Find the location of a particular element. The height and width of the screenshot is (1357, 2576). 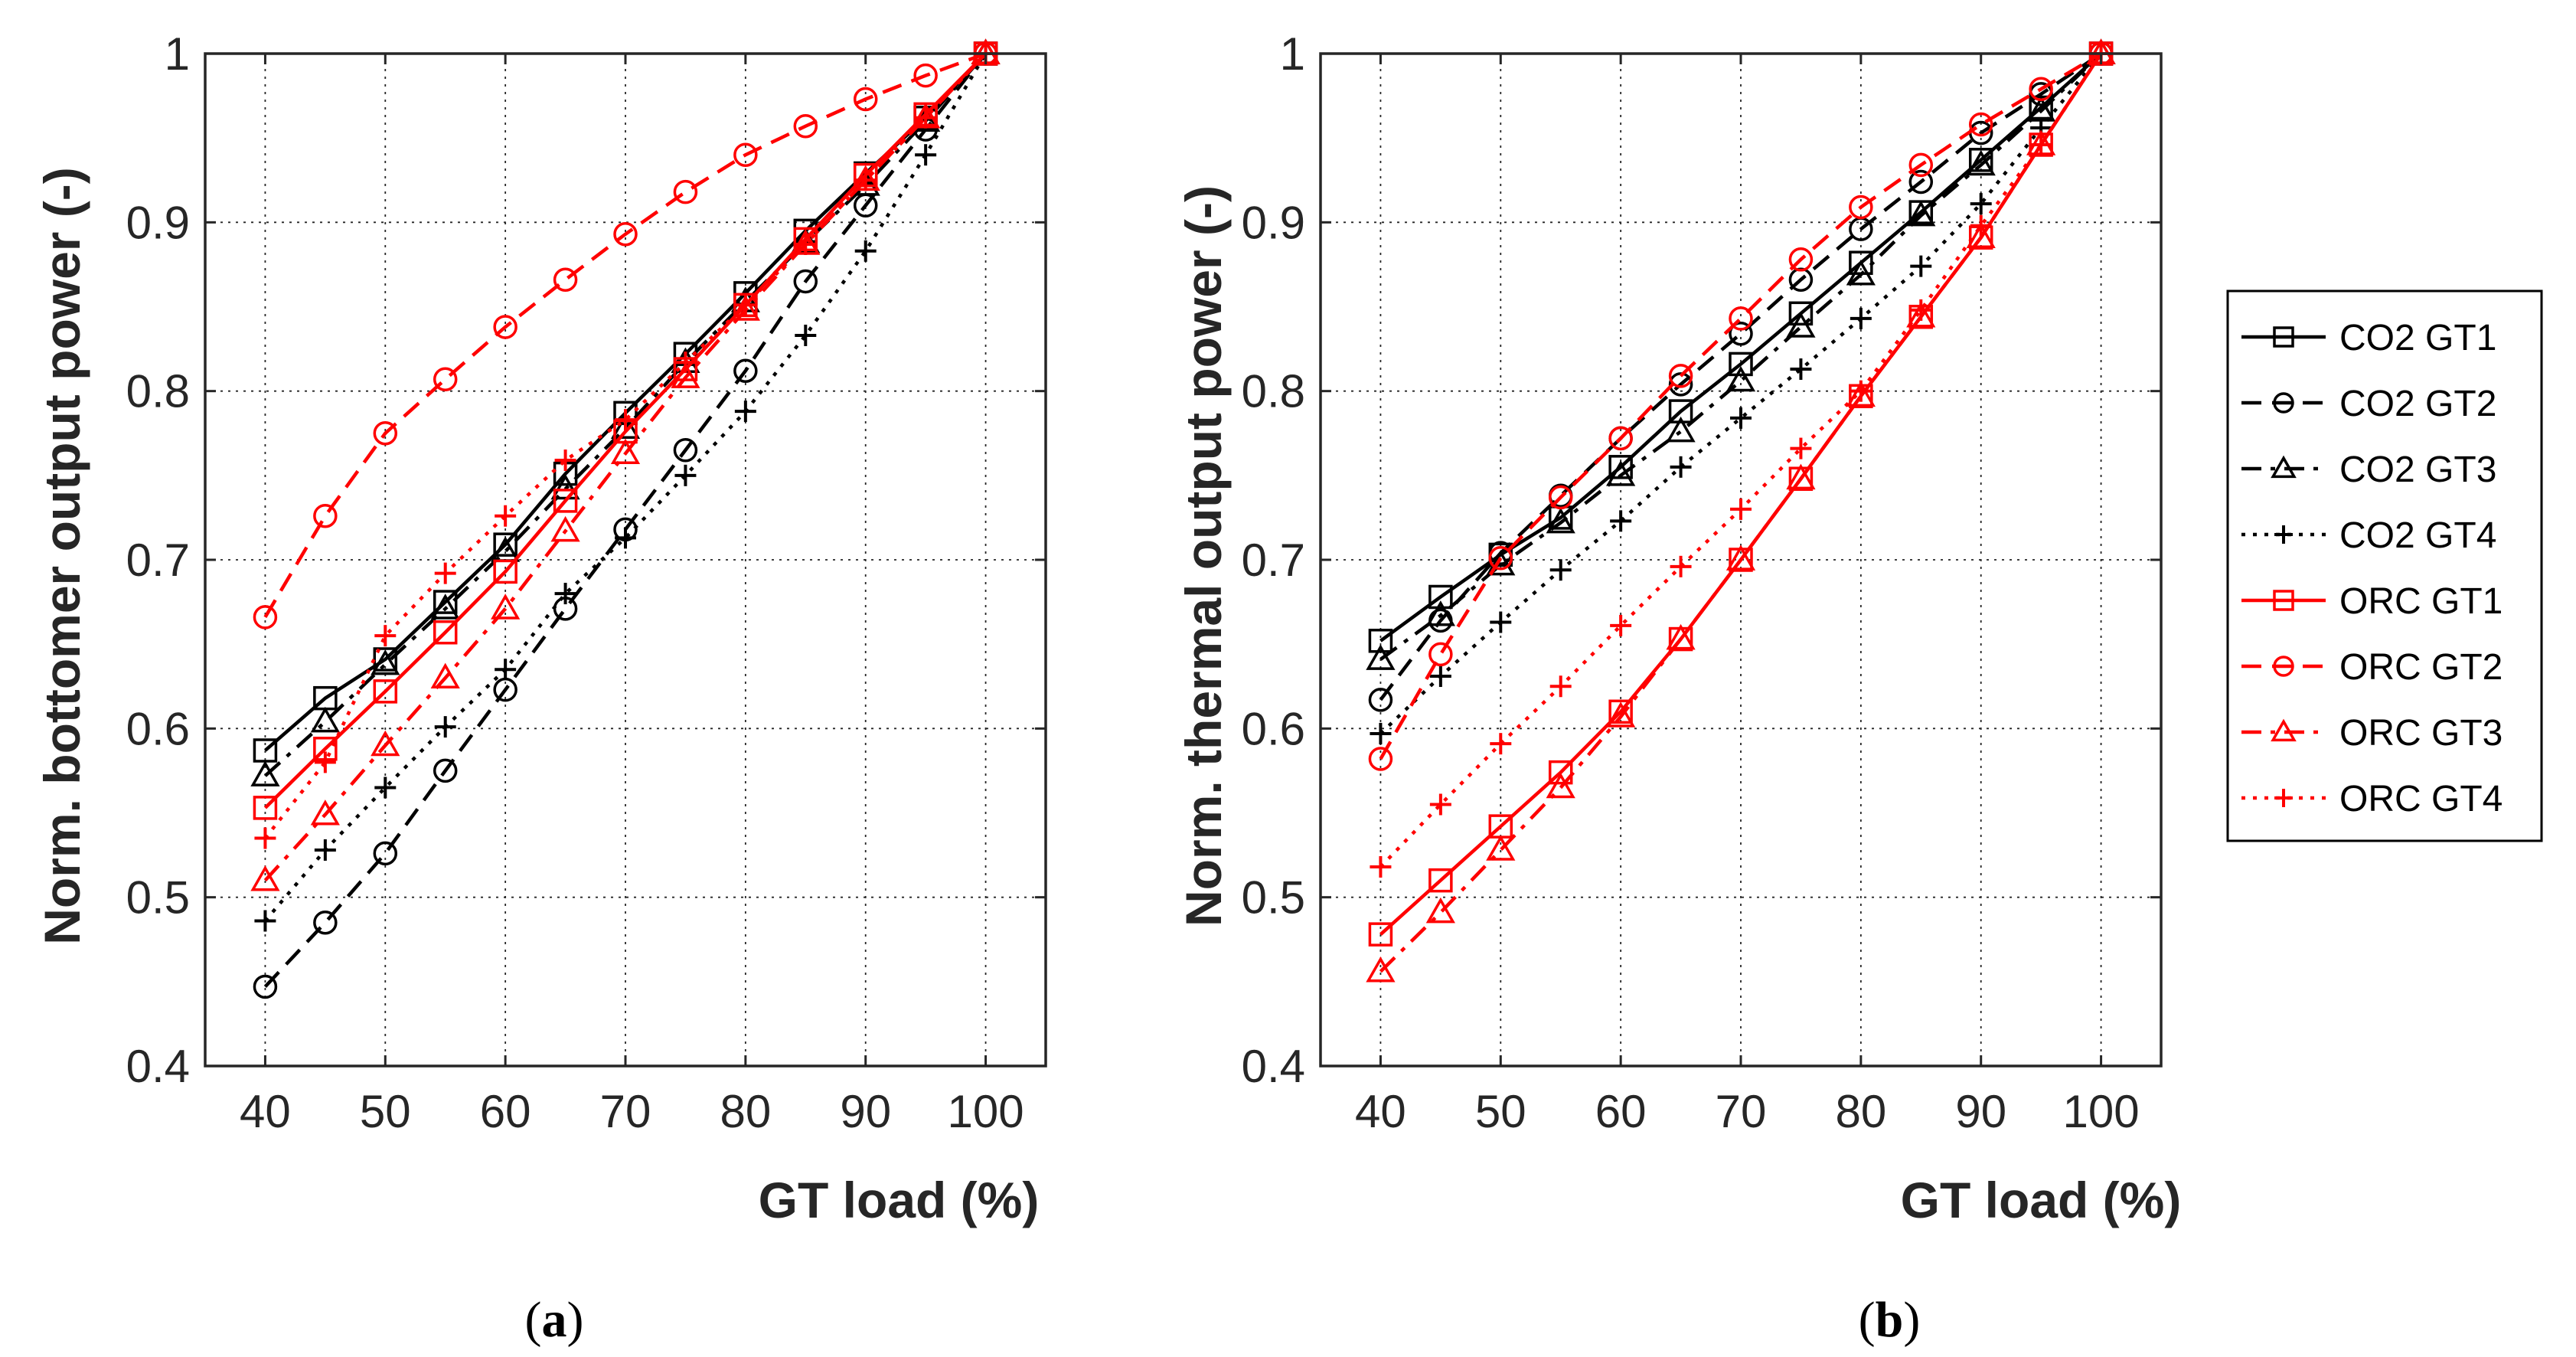

legend-entry-co2-gt4: CO2 GT4 is located at coordinates (2368, 535).